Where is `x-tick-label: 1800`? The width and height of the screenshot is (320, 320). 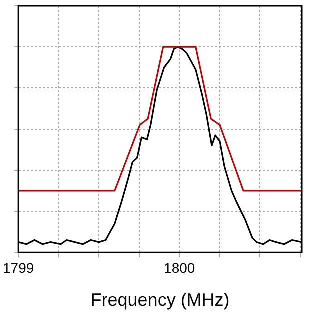
x-tick-label: 1800 is located at coordinates (180, 268).